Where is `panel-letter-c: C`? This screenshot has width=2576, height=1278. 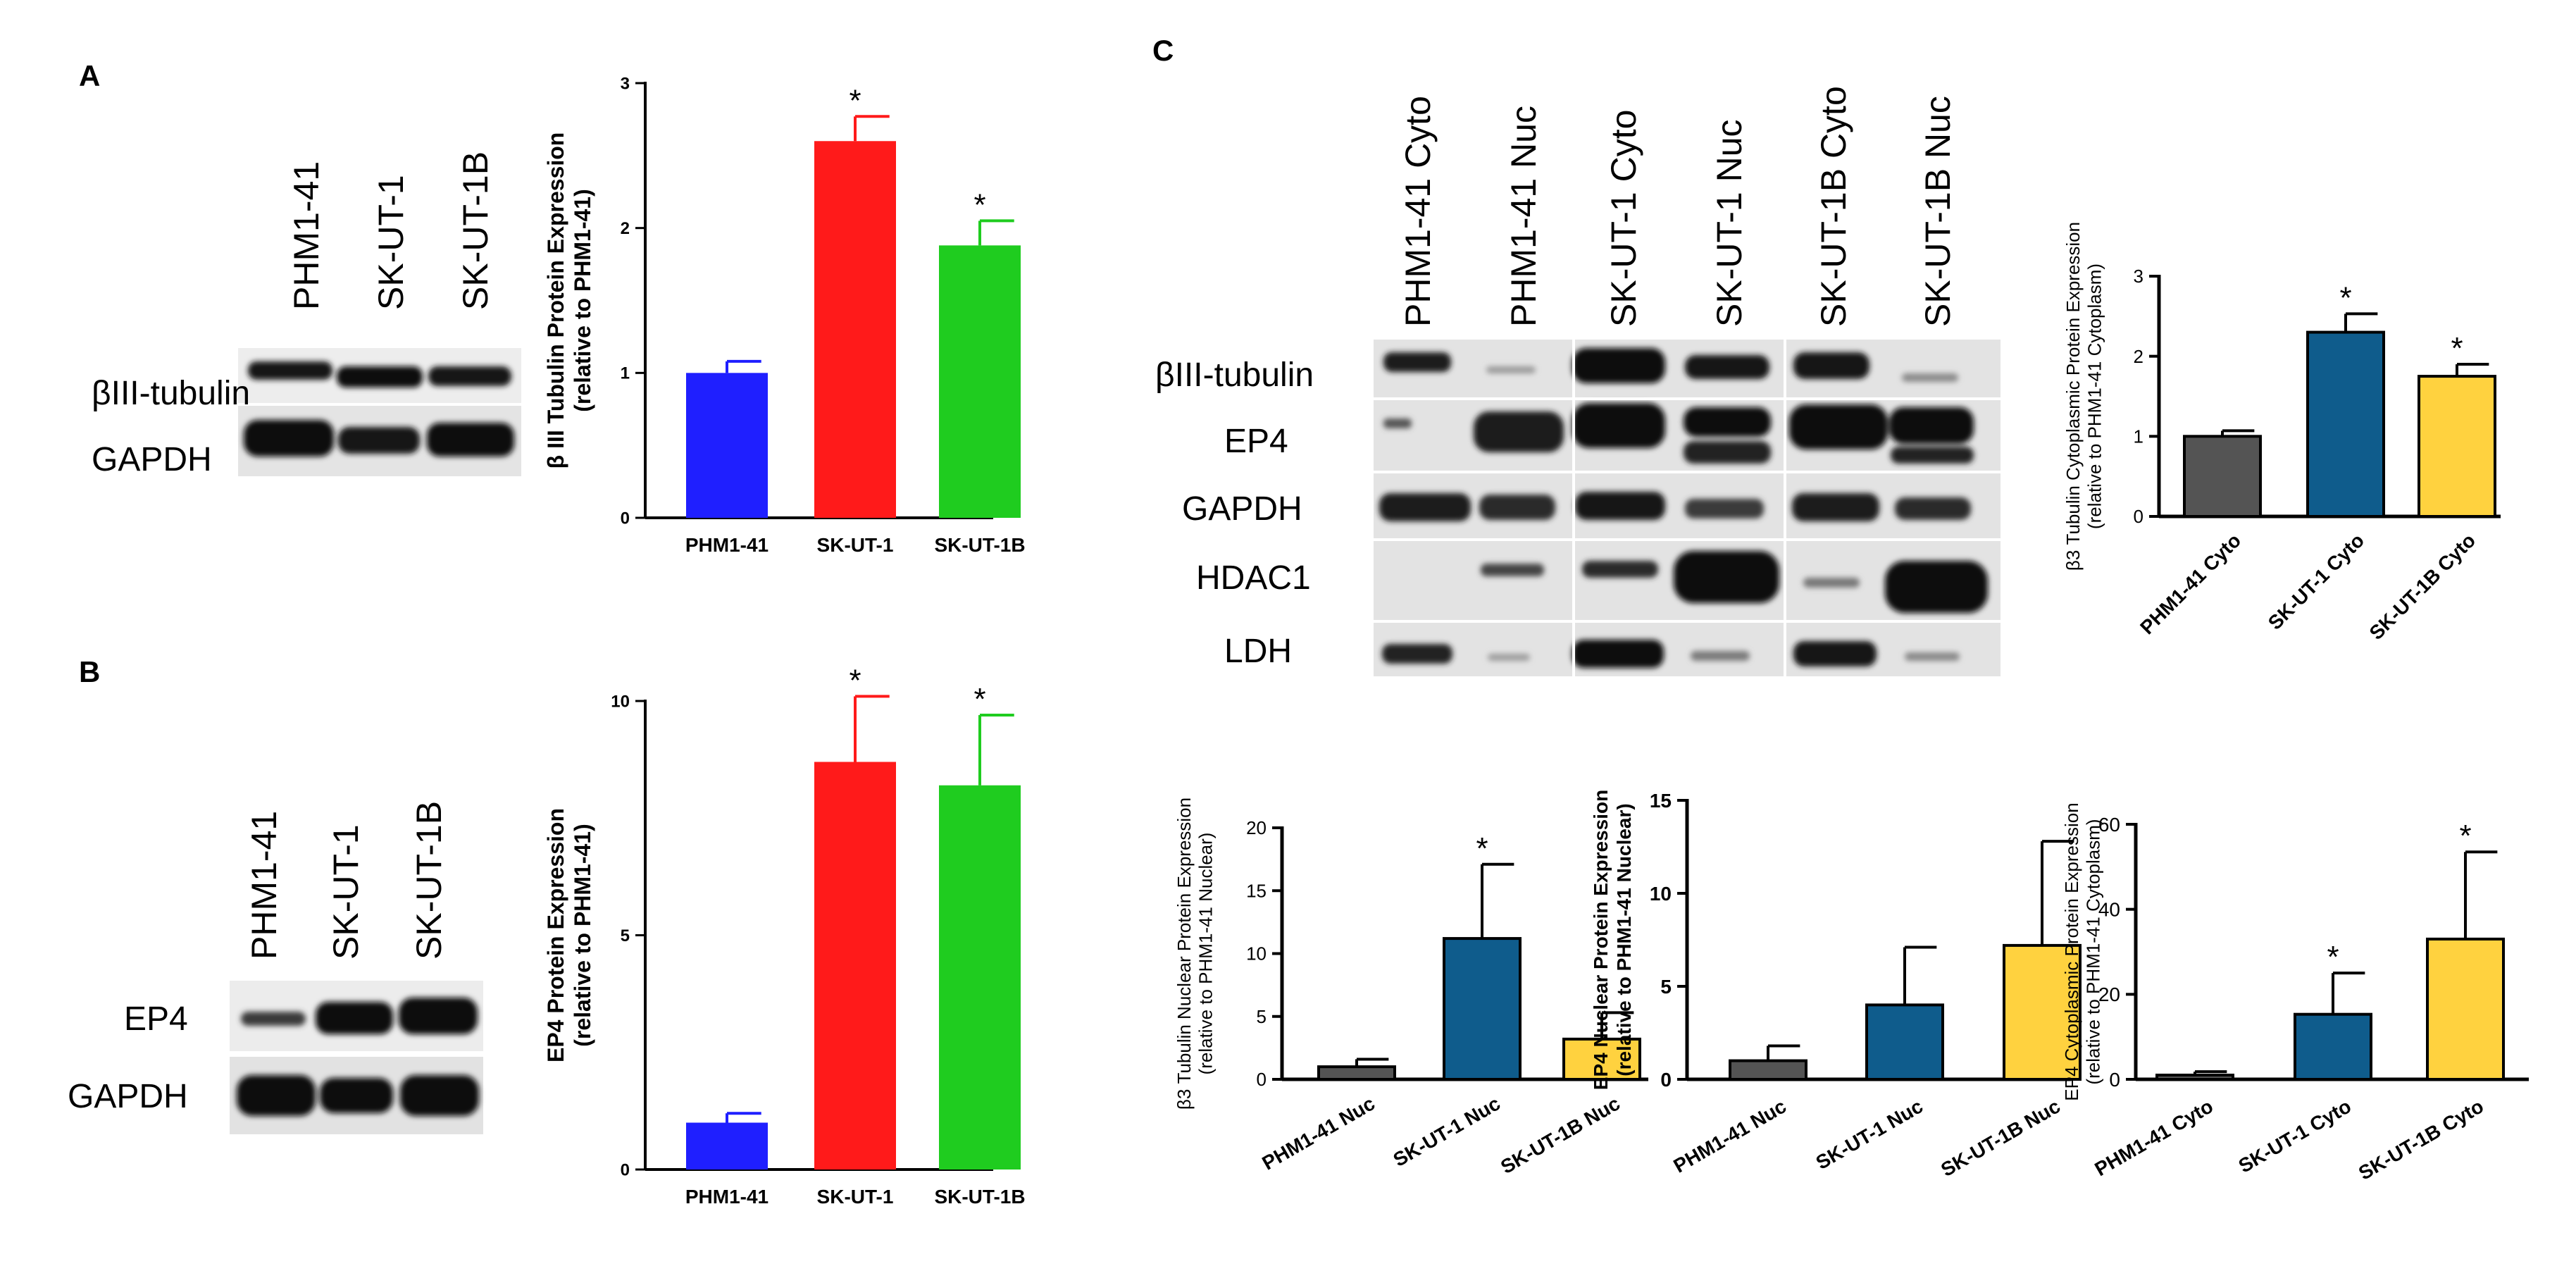 panel-letter-c: C is located at coordinates (1163, 50).